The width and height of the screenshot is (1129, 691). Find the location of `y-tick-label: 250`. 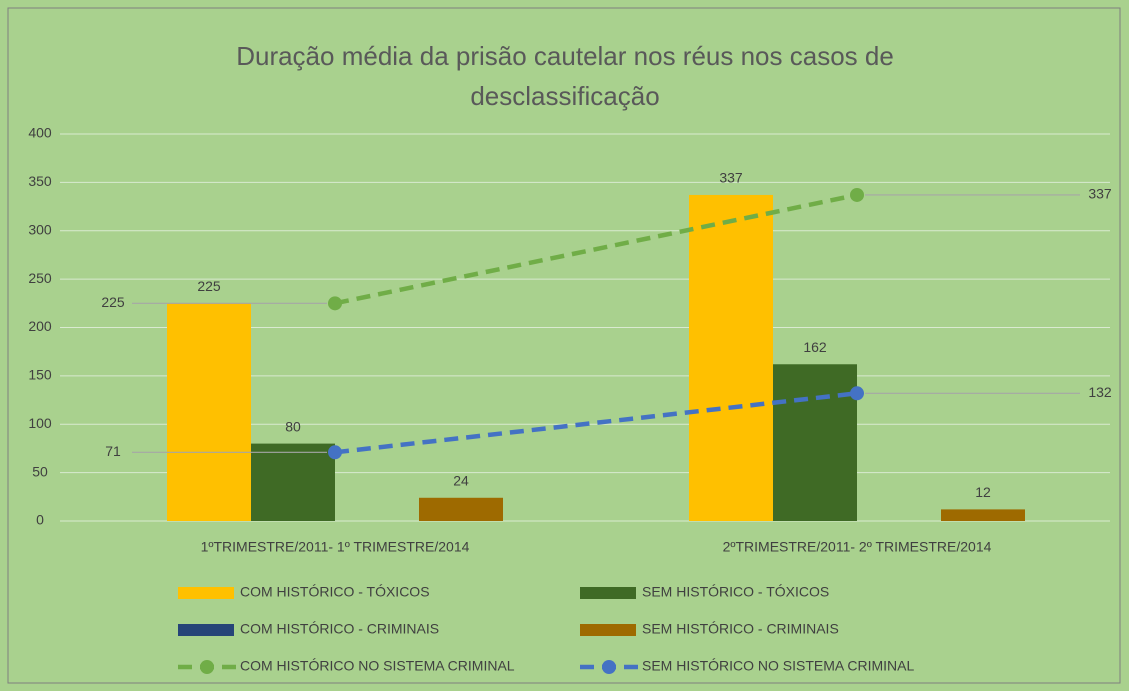

y-tick-label: 250 is located at coordinates (40, 278).